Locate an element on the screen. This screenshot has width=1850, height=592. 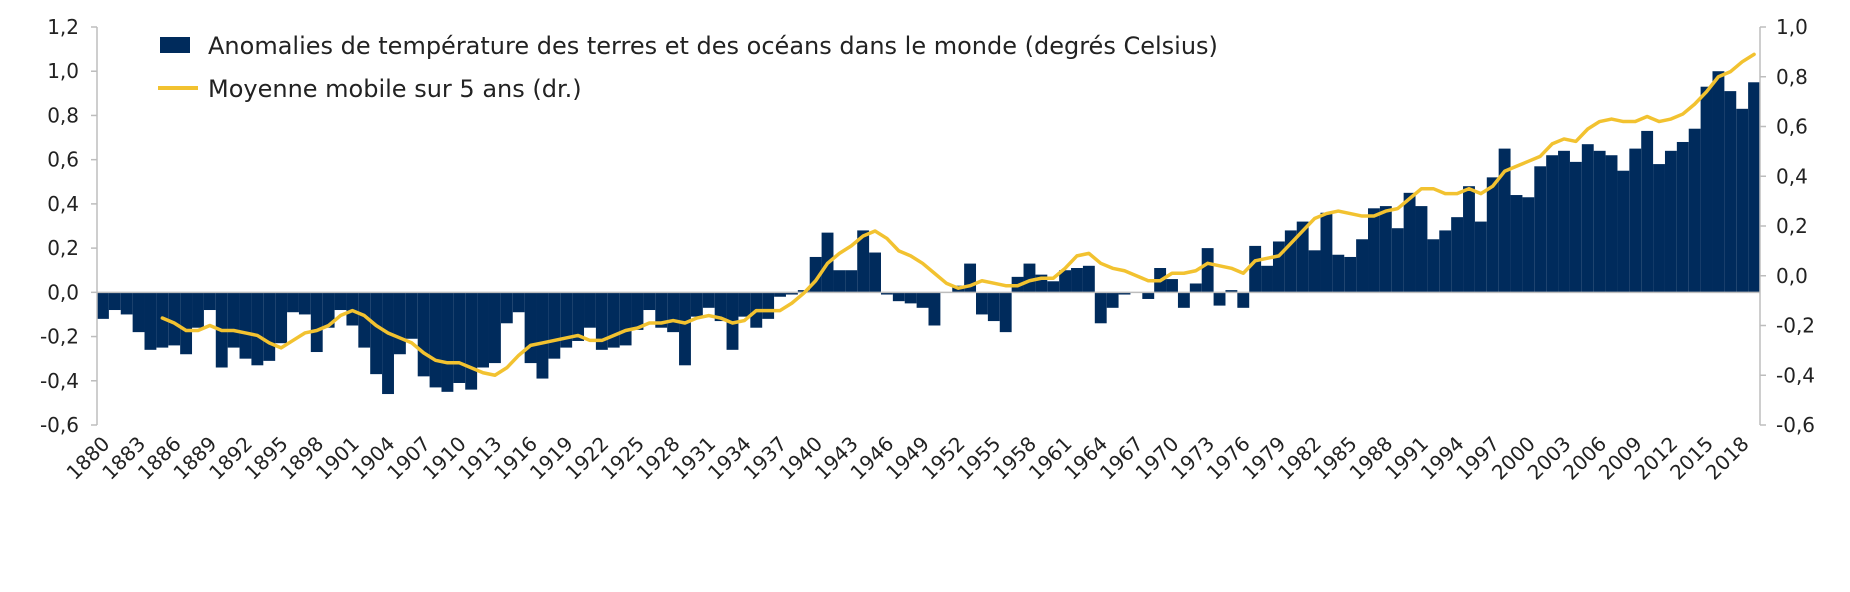
left-tick-label: -0,4 is located at coordinates (59, 381).